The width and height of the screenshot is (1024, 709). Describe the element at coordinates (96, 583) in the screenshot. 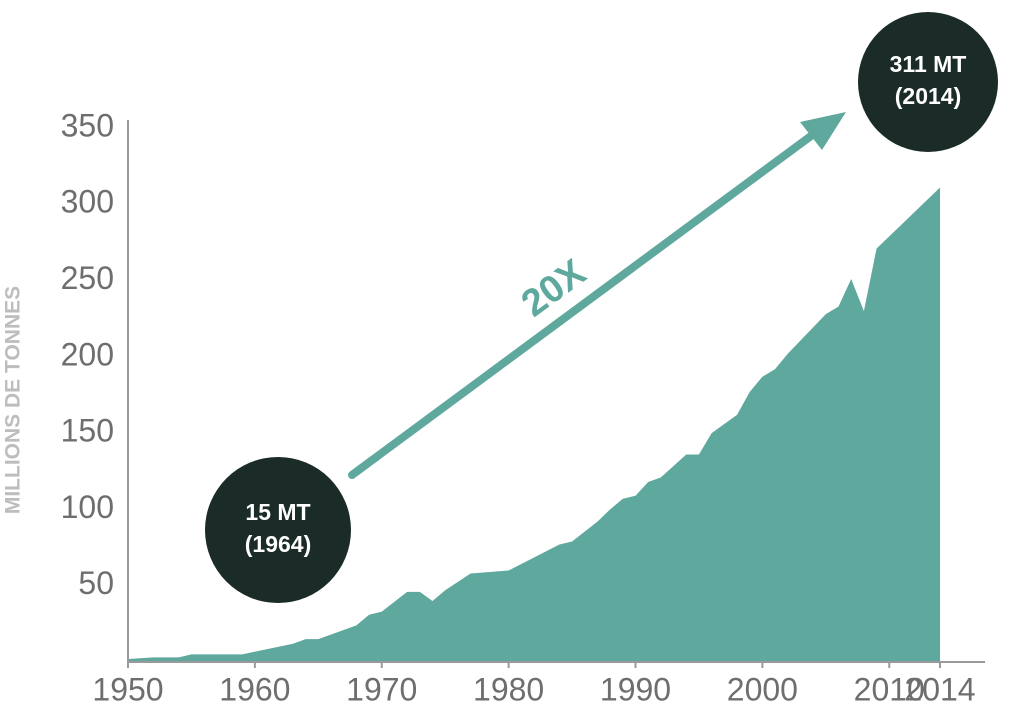

I see `y-tick-label: 50` at that location.